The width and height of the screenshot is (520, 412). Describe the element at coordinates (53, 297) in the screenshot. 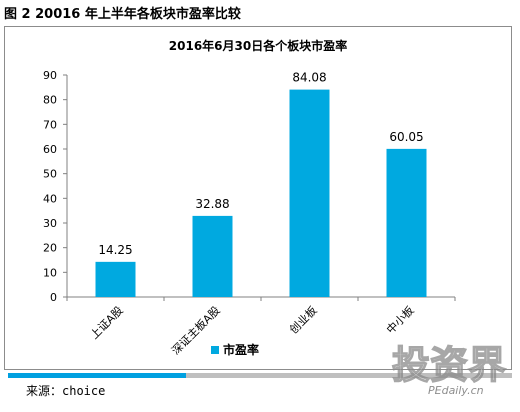

I see `y-tick-label: 0` at that location.